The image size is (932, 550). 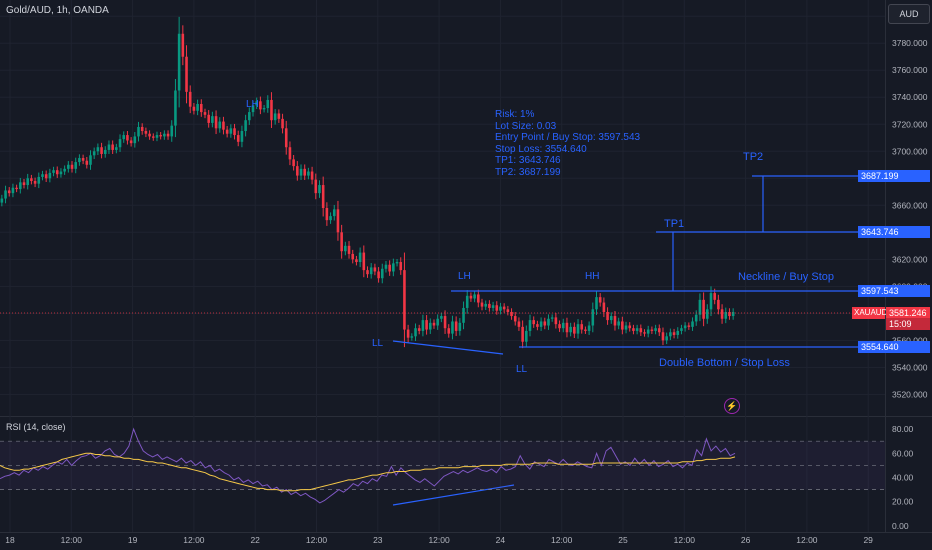 I want to click on rsi-tick-label: 20.00, so click(x=903, y=502).